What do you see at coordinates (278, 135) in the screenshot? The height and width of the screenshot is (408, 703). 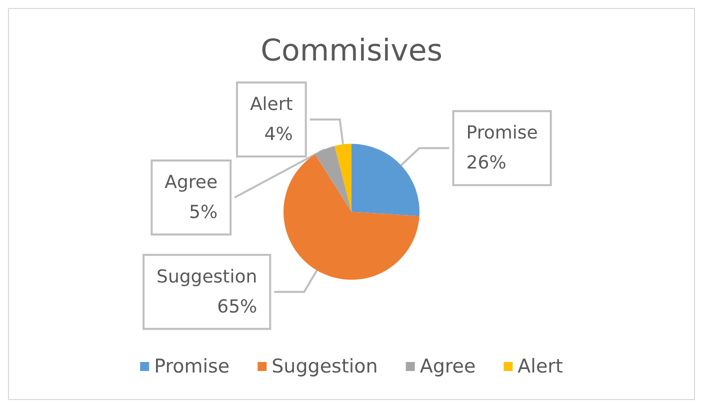 I see `data-label: 4%` at bounding box center [278, 135].